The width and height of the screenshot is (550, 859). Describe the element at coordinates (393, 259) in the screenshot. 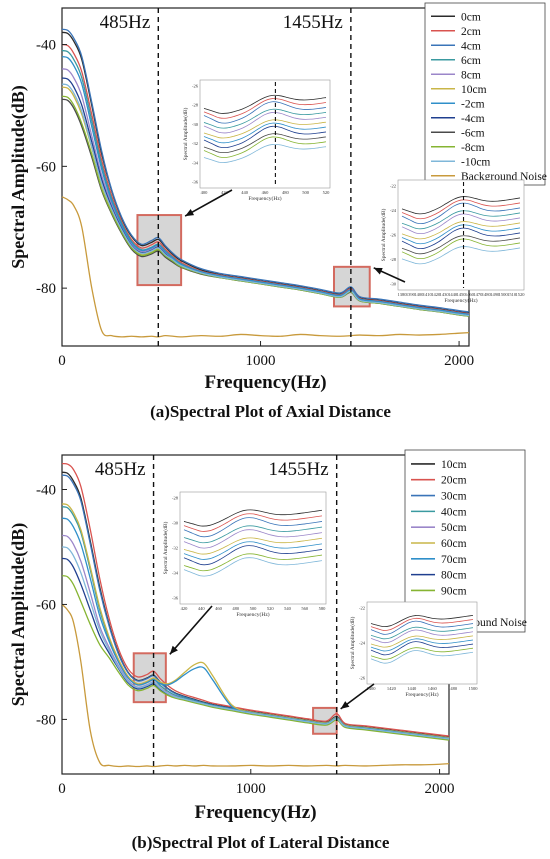

I see `inset-y-tick-label: -28` at that location.